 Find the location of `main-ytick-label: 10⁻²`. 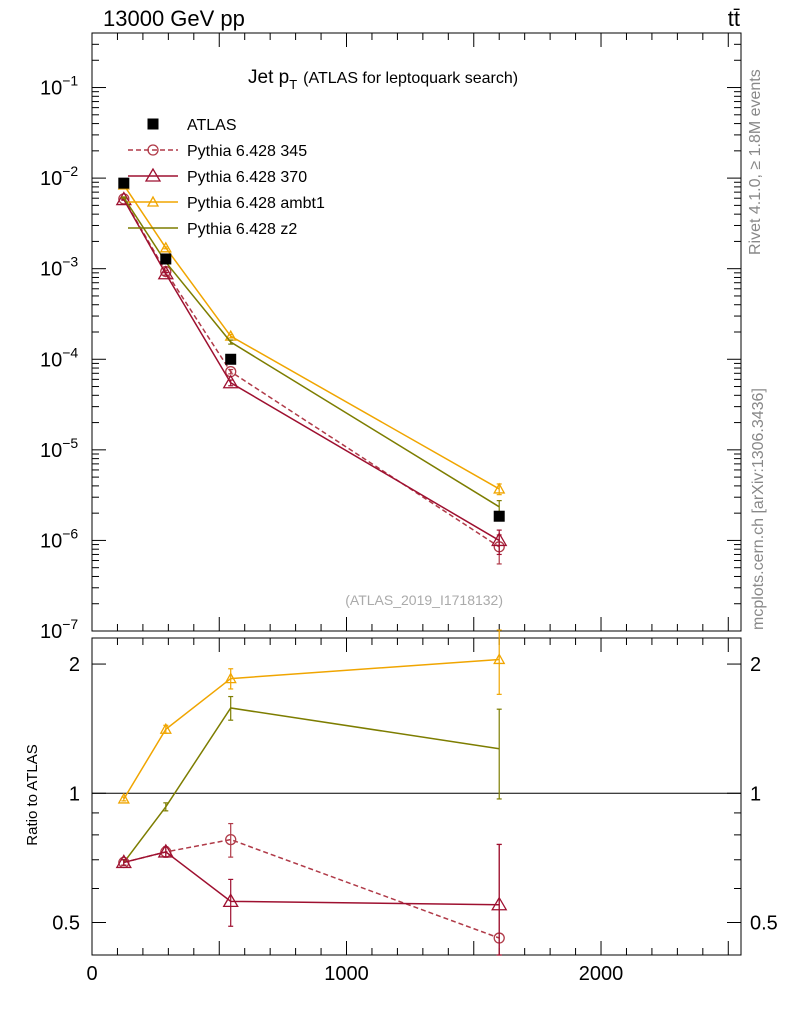

main-ytick-label: 10⁻² is located at coordinates (59, 176).